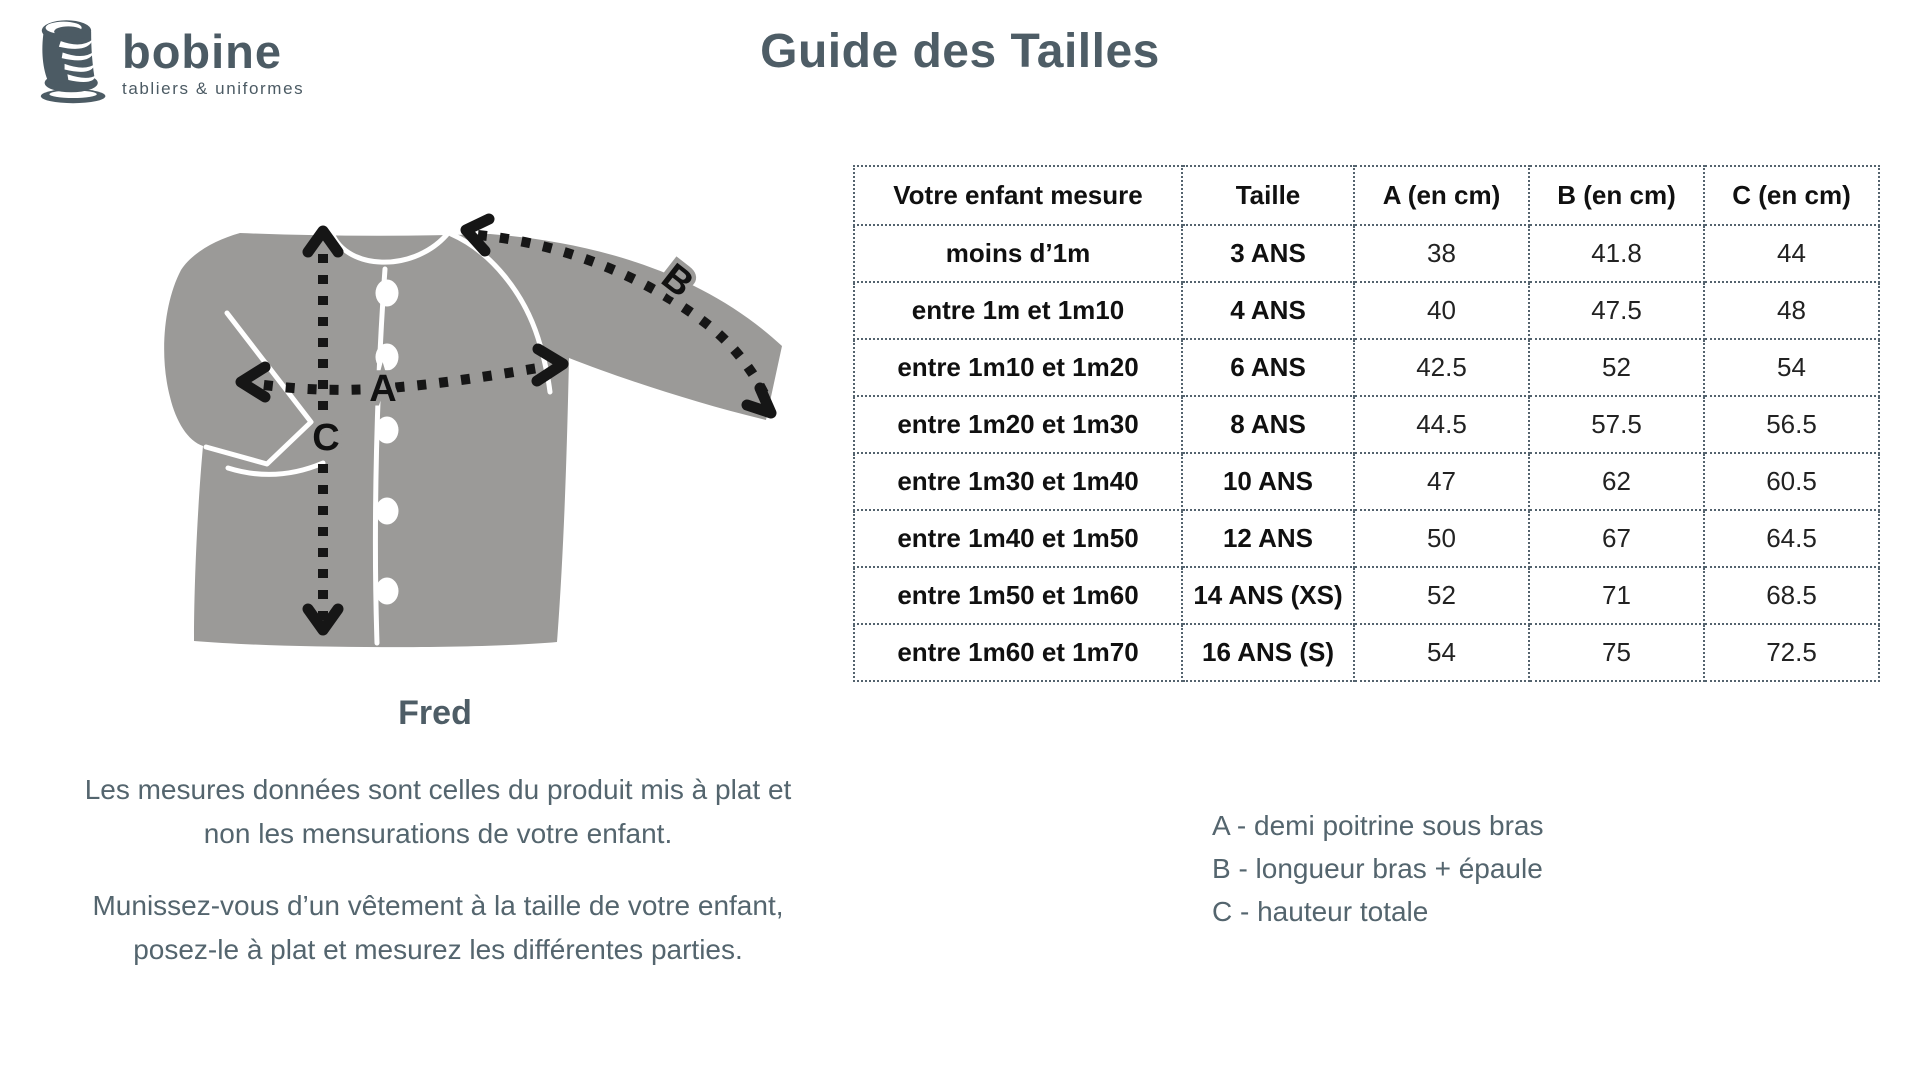 This screenshot has width=1920, height=1080. I want to click on legend-line-a: A - demi poitrine sous bras, so click(1378, 825).